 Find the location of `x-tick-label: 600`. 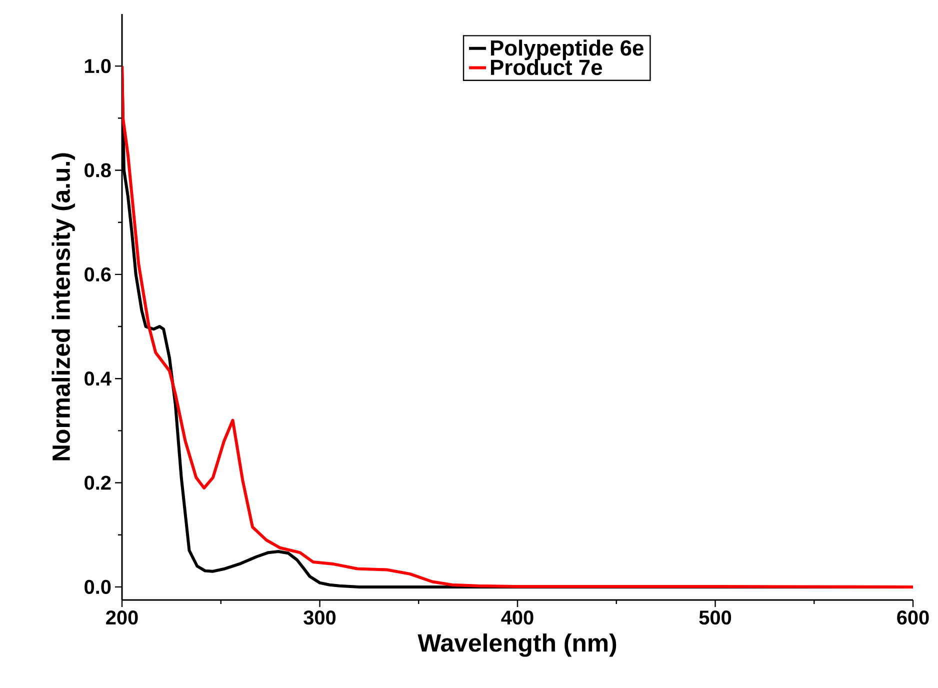

x-tick-label: 600 is located at coordinates (913, 617).